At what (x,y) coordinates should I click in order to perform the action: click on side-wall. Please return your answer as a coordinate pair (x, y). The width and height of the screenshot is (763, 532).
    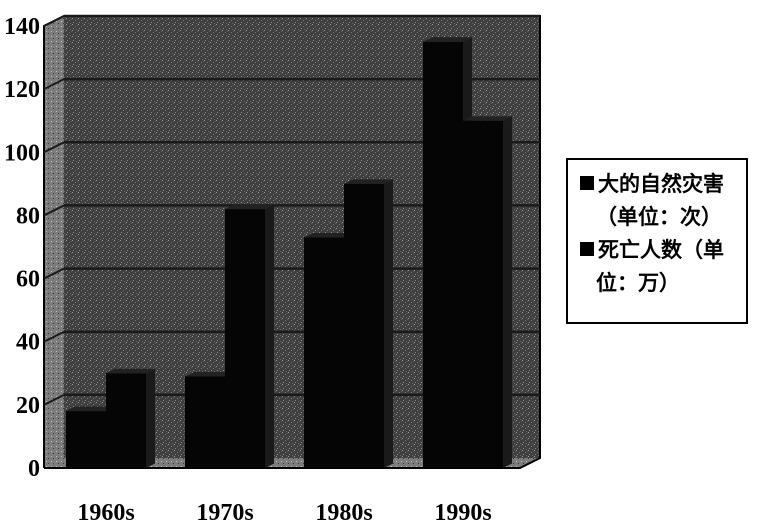
    Looking at the image, I should click on (54, 242).